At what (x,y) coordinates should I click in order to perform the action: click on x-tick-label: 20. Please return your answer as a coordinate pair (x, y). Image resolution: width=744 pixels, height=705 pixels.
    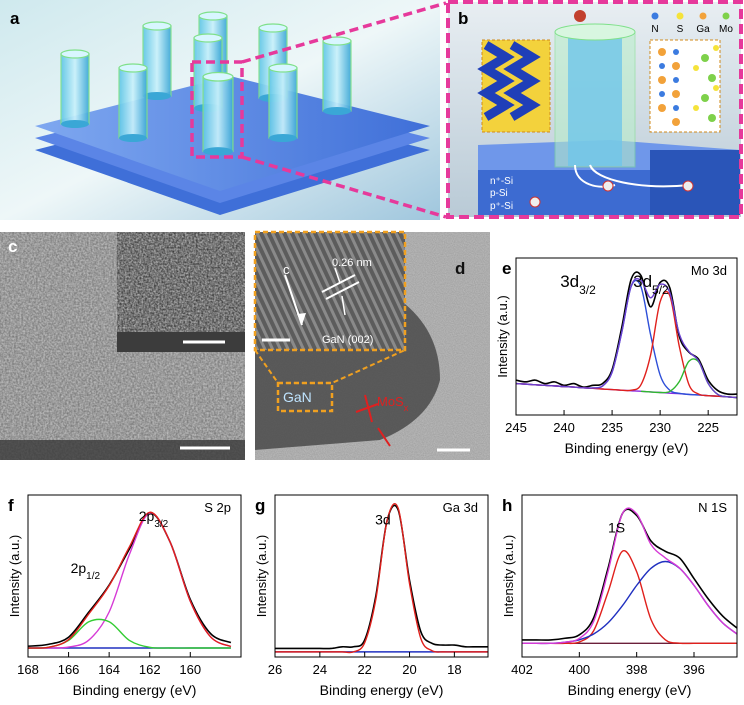
    Looking at the image, I should click on (409, 669).